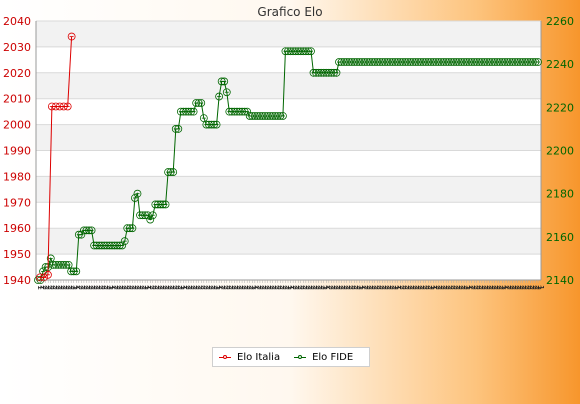 The height and width of the screenshot is (404, 580). Describe the element at coordinates (17, 151) in the screenshot. I see `y-left-tick-label: 1990` at that location.